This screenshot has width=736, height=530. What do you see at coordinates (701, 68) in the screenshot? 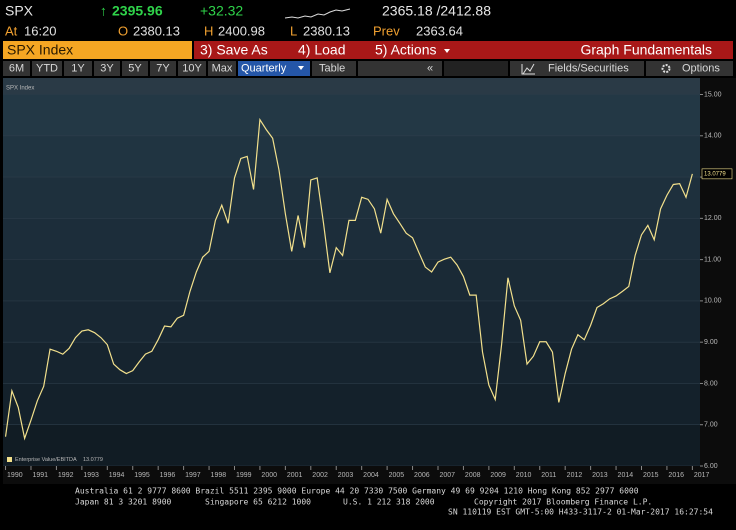
I see `options: Options` at bounding box center [701, 68].